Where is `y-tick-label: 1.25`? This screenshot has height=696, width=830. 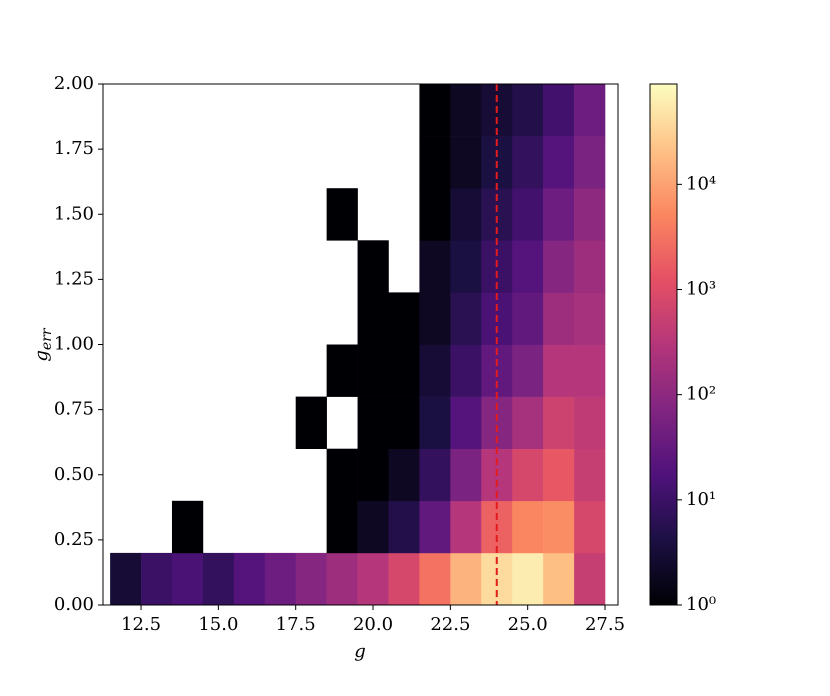
y-tick-label: 1.25 is located at coordinates (74, 278).